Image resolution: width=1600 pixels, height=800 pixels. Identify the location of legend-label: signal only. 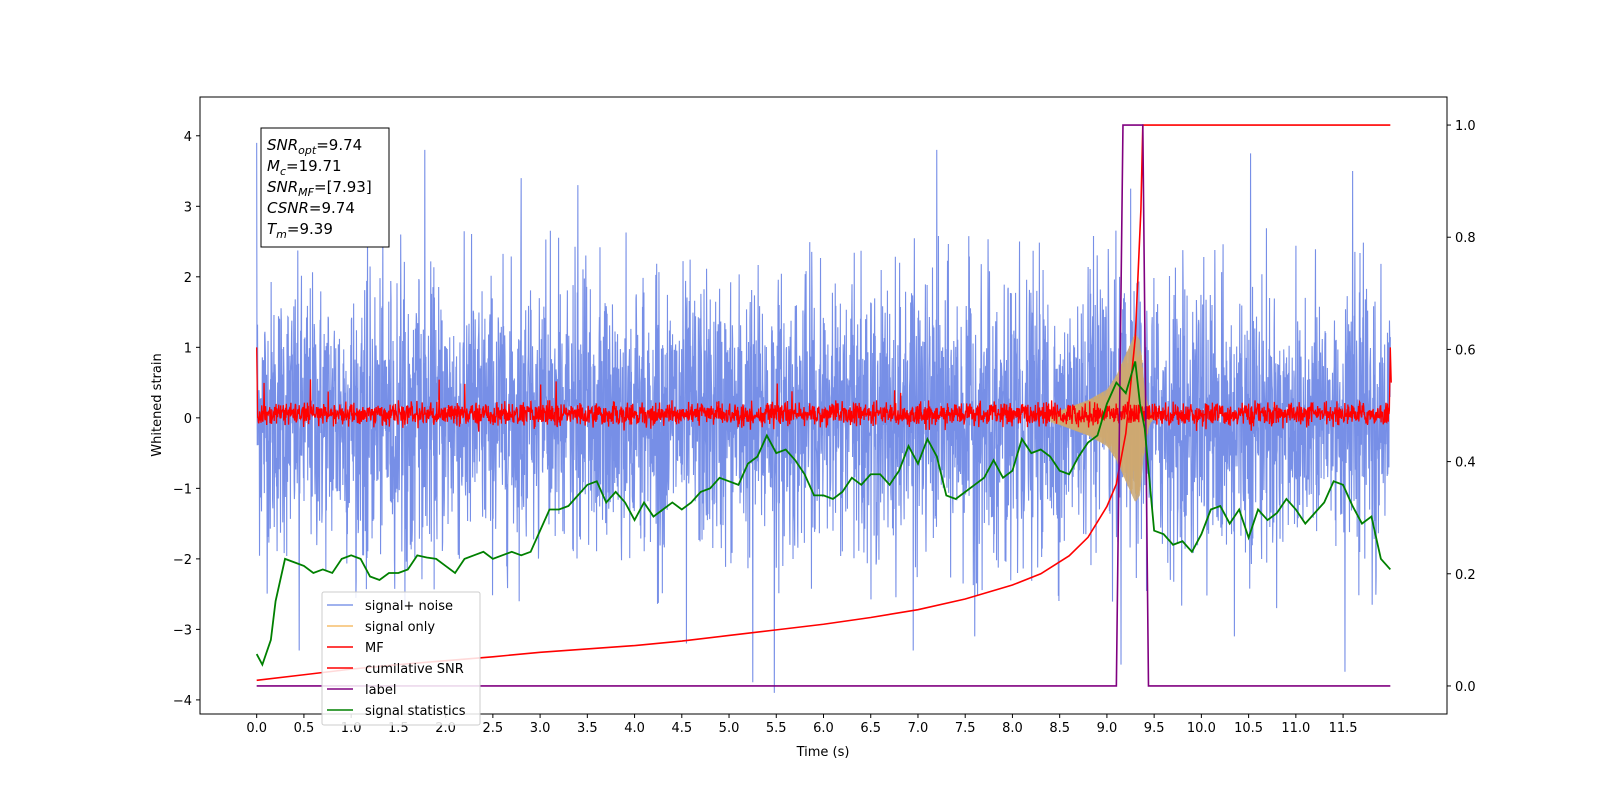
(400, 627).